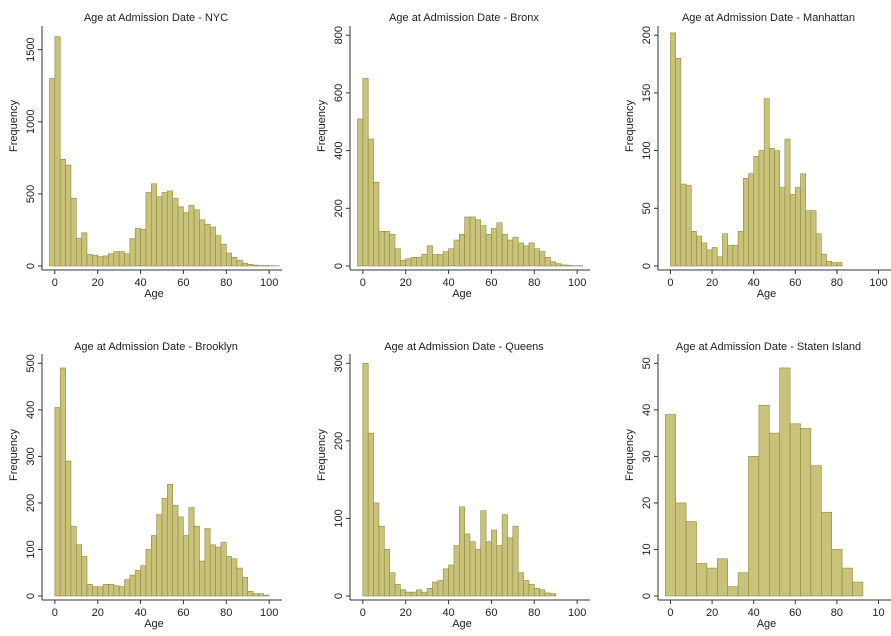 This screenshot has width=891, height=636. I want to click on y-tick-label: 40, so click(647, 410).